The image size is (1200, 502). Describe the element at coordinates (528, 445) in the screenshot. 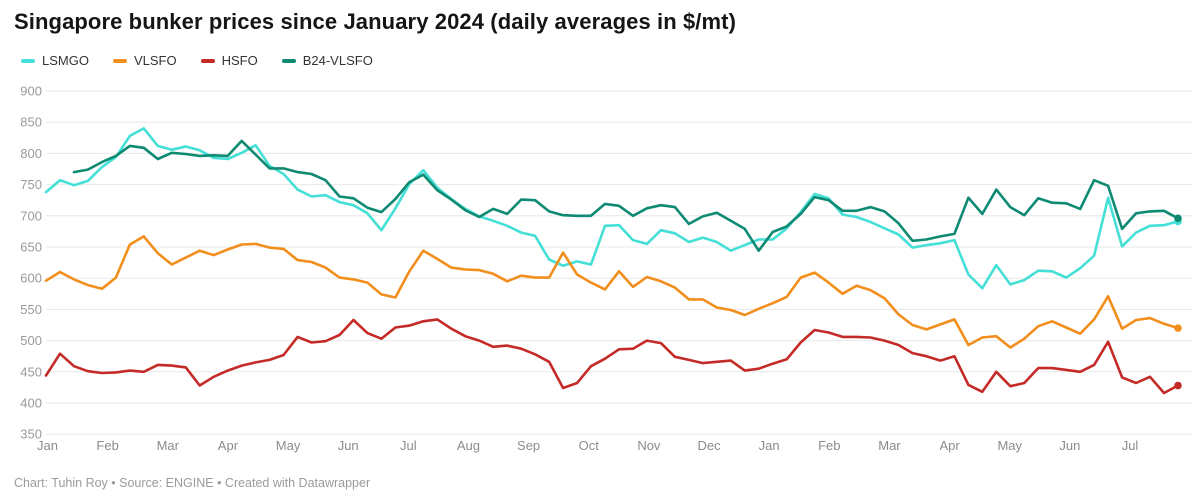

I see `x-axis-month-label: Sep` at that location.